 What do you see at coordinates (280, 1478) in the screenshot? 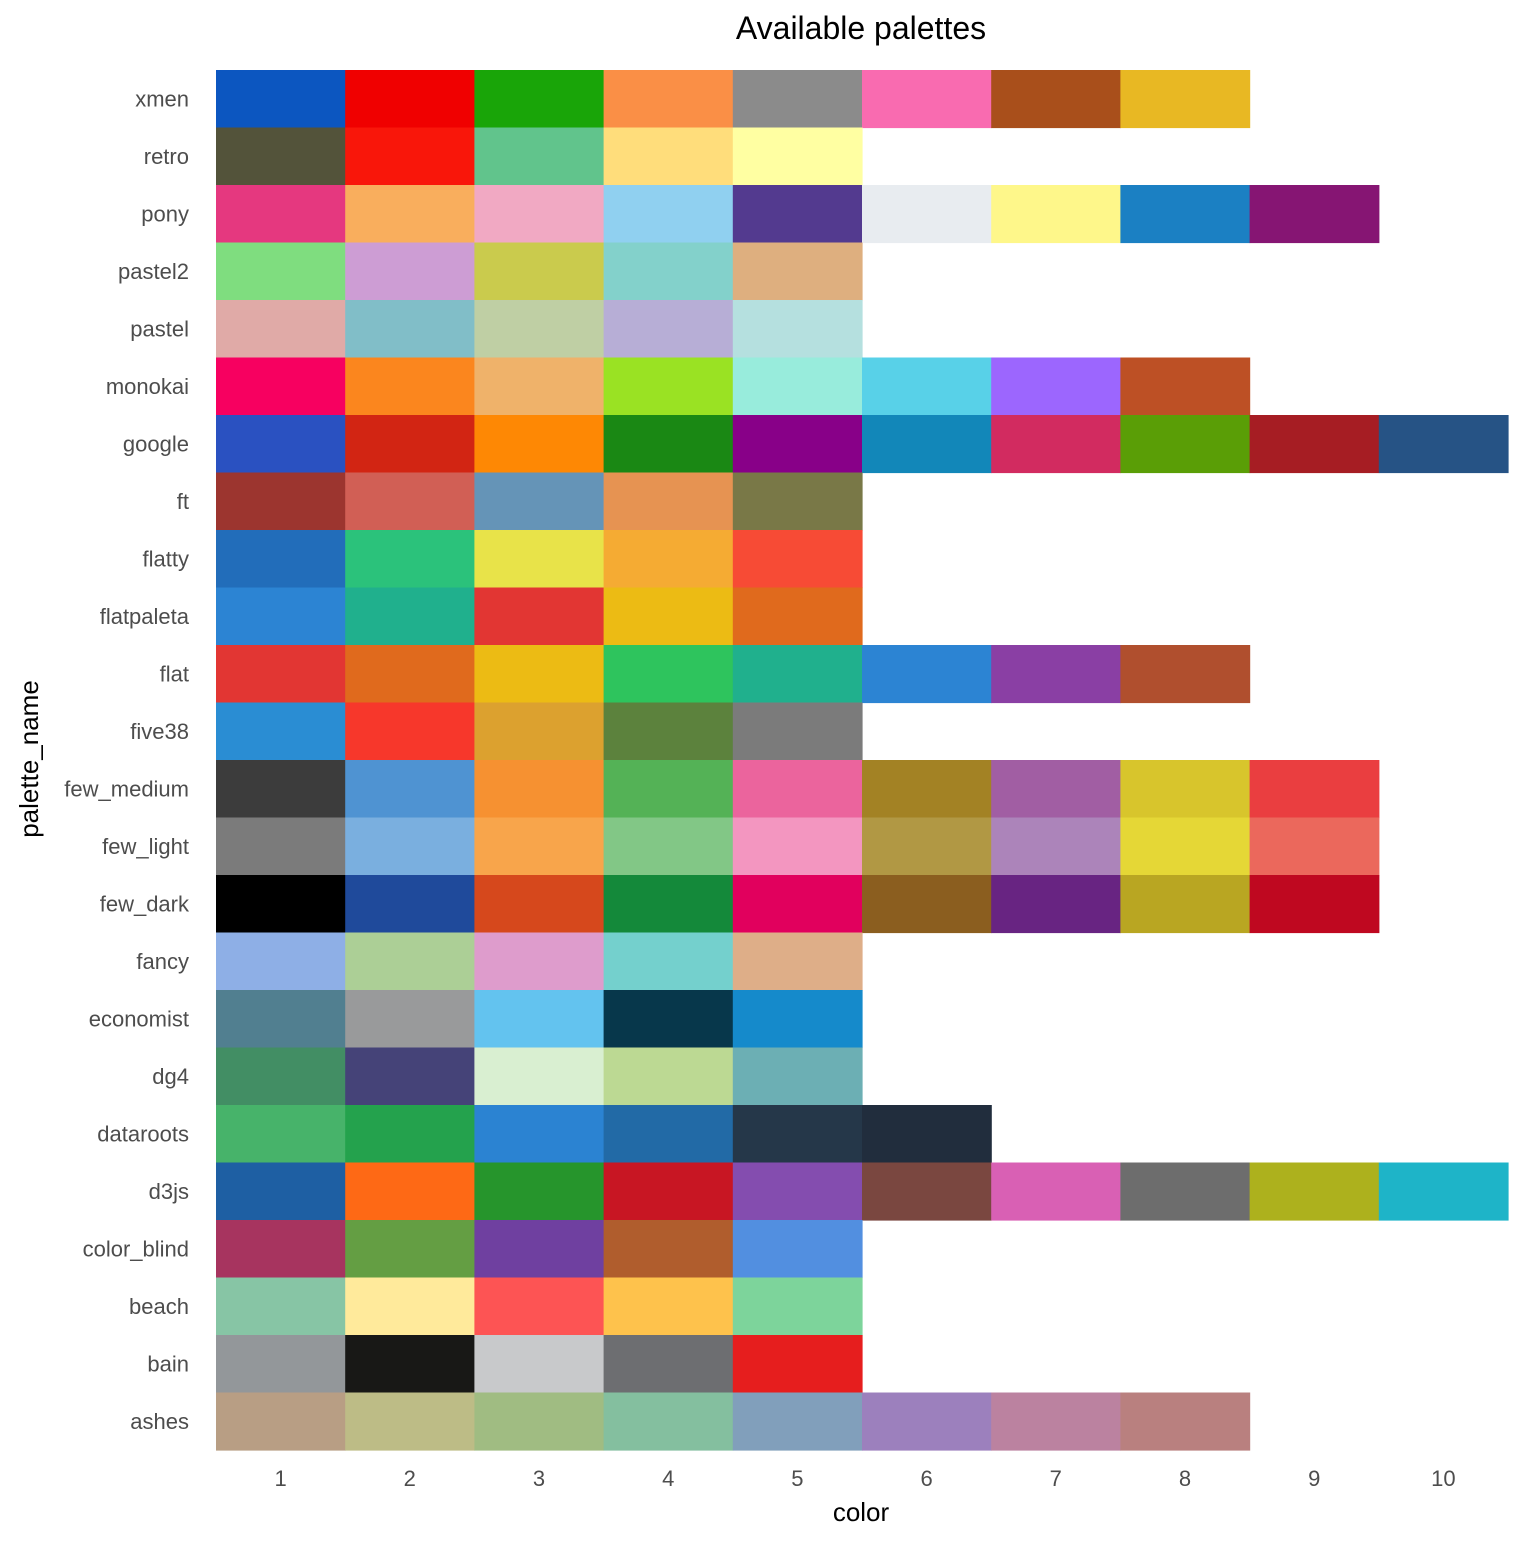
I see `x-tick-label: 1` at bounding box center [280, 1478].